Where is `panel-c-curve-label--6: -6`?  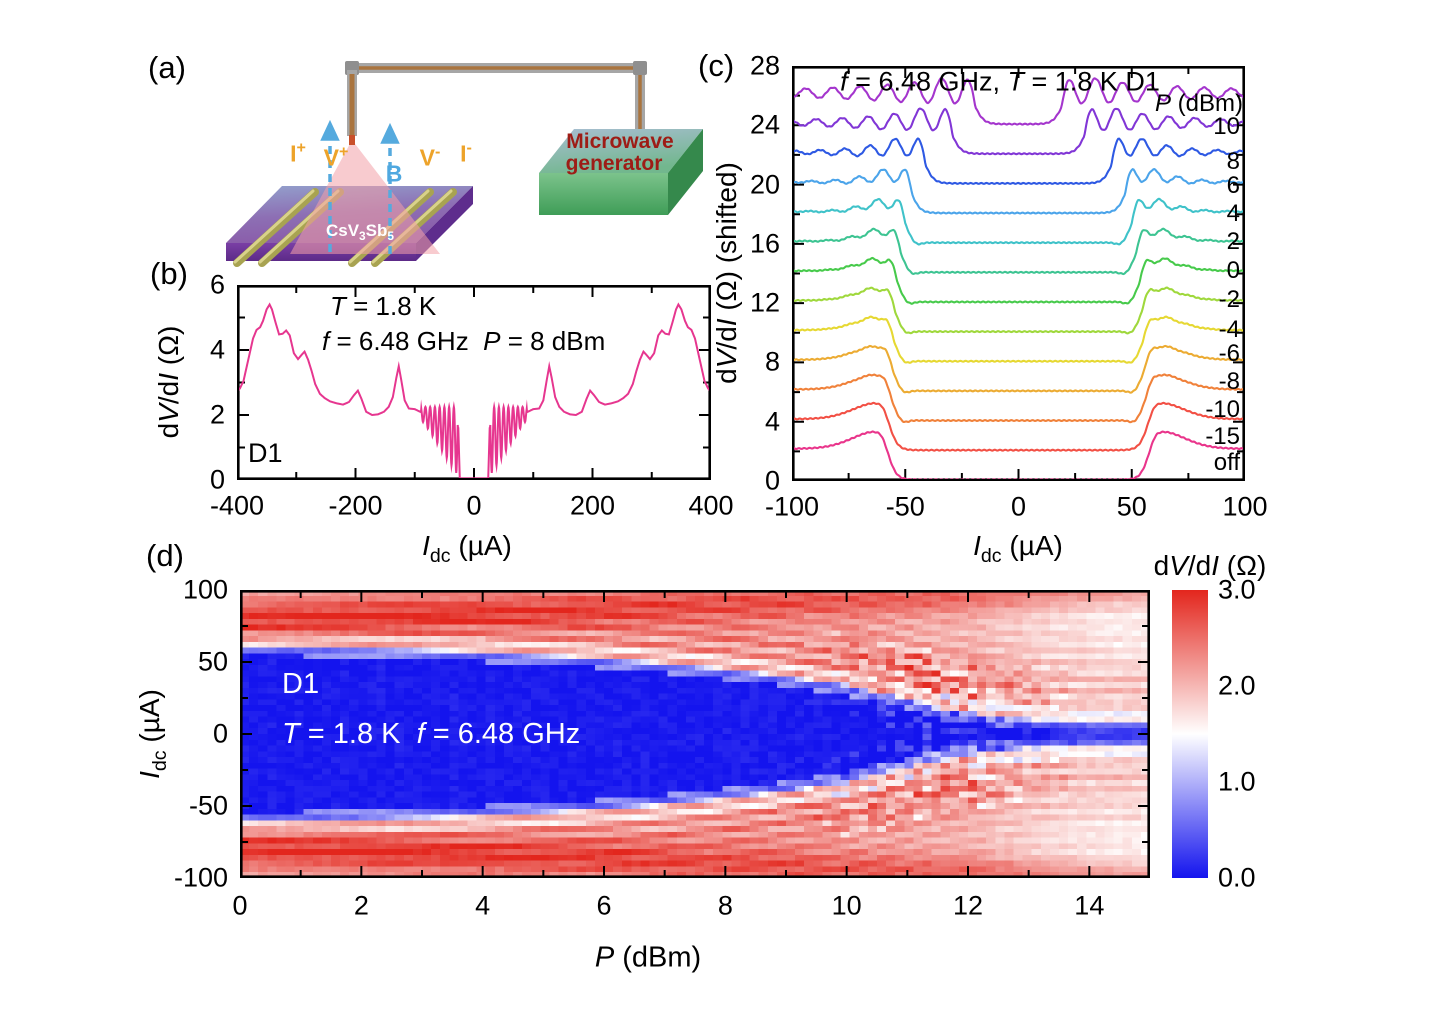
panel-c-curve-label--6: -6 is located at coordinates (1229, 353).